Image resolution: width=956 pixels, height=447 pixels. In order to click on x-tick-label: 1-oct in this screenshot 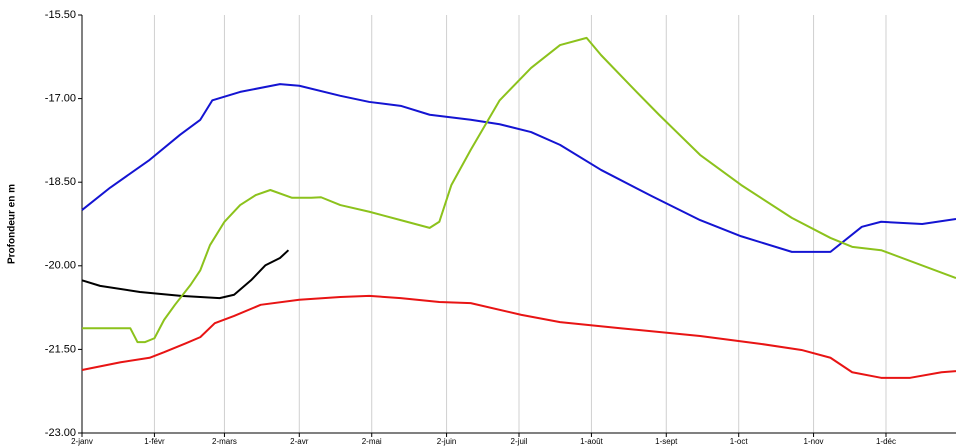, I will do `click(739, 441)`.